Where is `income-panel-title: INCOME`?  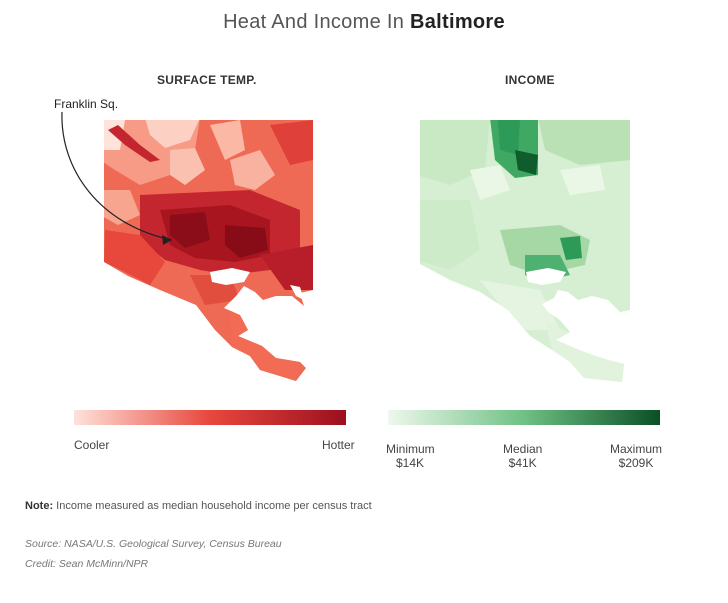
income-panel-title: INCOME is located at coordinates (530, 80).